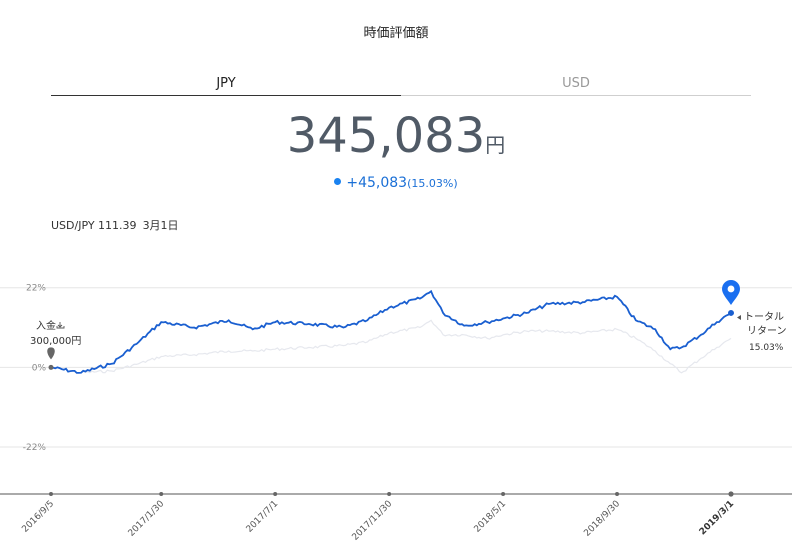 This screenshot has width=792, height=546. I want to click on valuation-number: 345,083, so click(386, 136).